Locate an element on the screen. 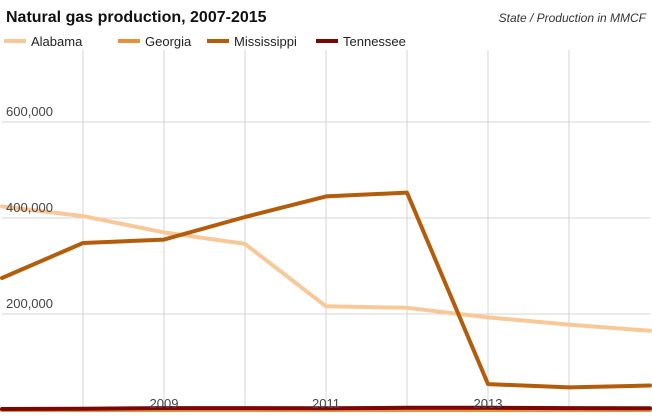 The width and height of the screenshot is (652, 419). chart-subtitle: State / Production in MMCF is located at coordinates (573, 18).